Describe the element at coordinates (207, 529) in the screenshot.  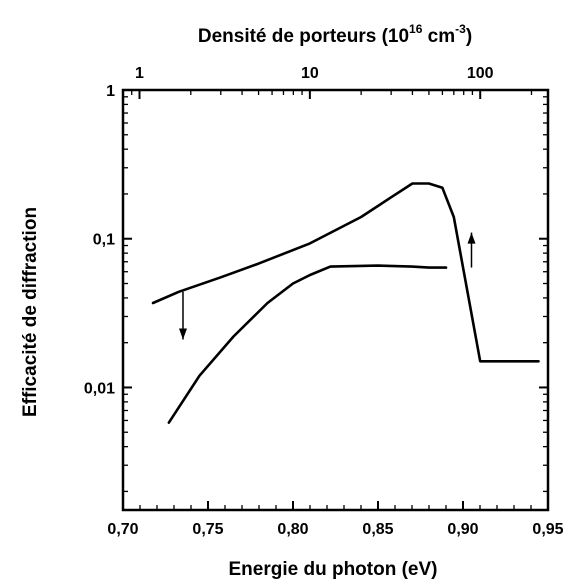
I see `bottom-tick-label: 0,75` at that location.